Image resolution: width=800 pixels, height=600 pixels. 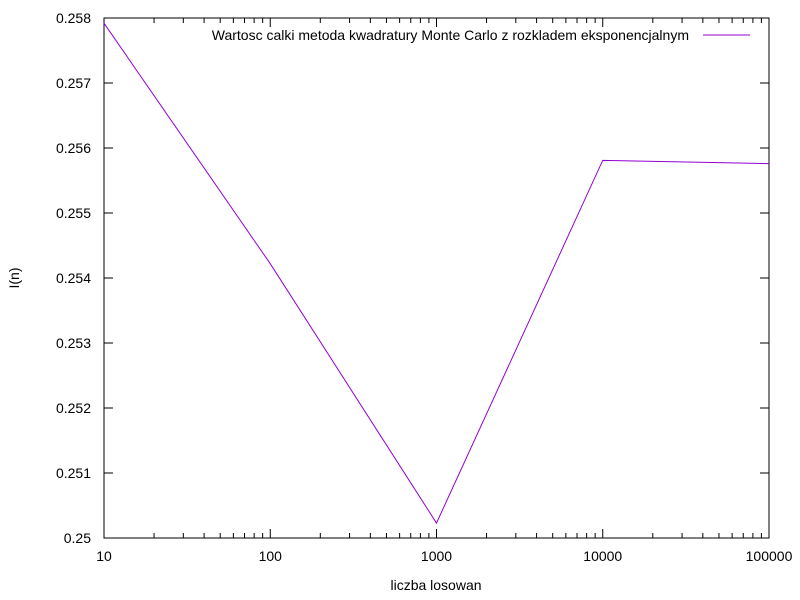 I want to click on y-axis-title: I(n), so click(x=14, y=278).